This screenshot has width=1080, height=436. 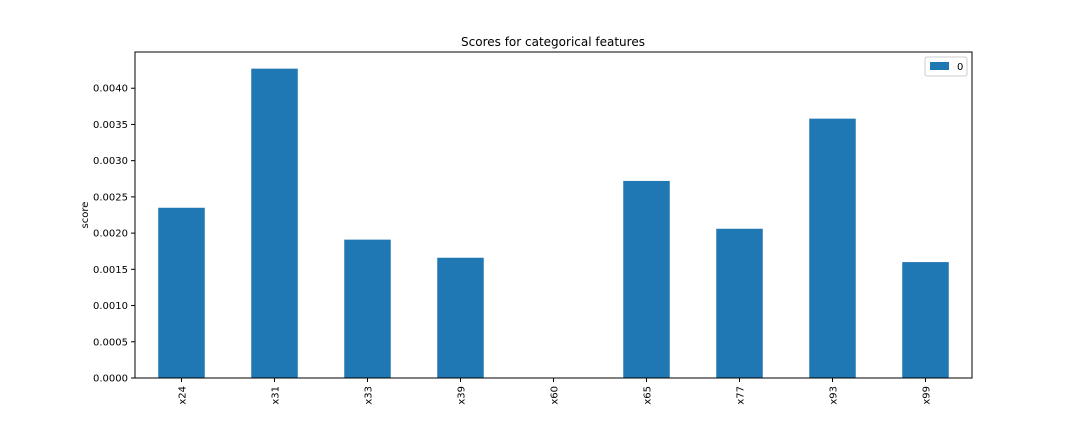 I want to click on y-tick-label: 0.0020, so click(x=110, y=234).